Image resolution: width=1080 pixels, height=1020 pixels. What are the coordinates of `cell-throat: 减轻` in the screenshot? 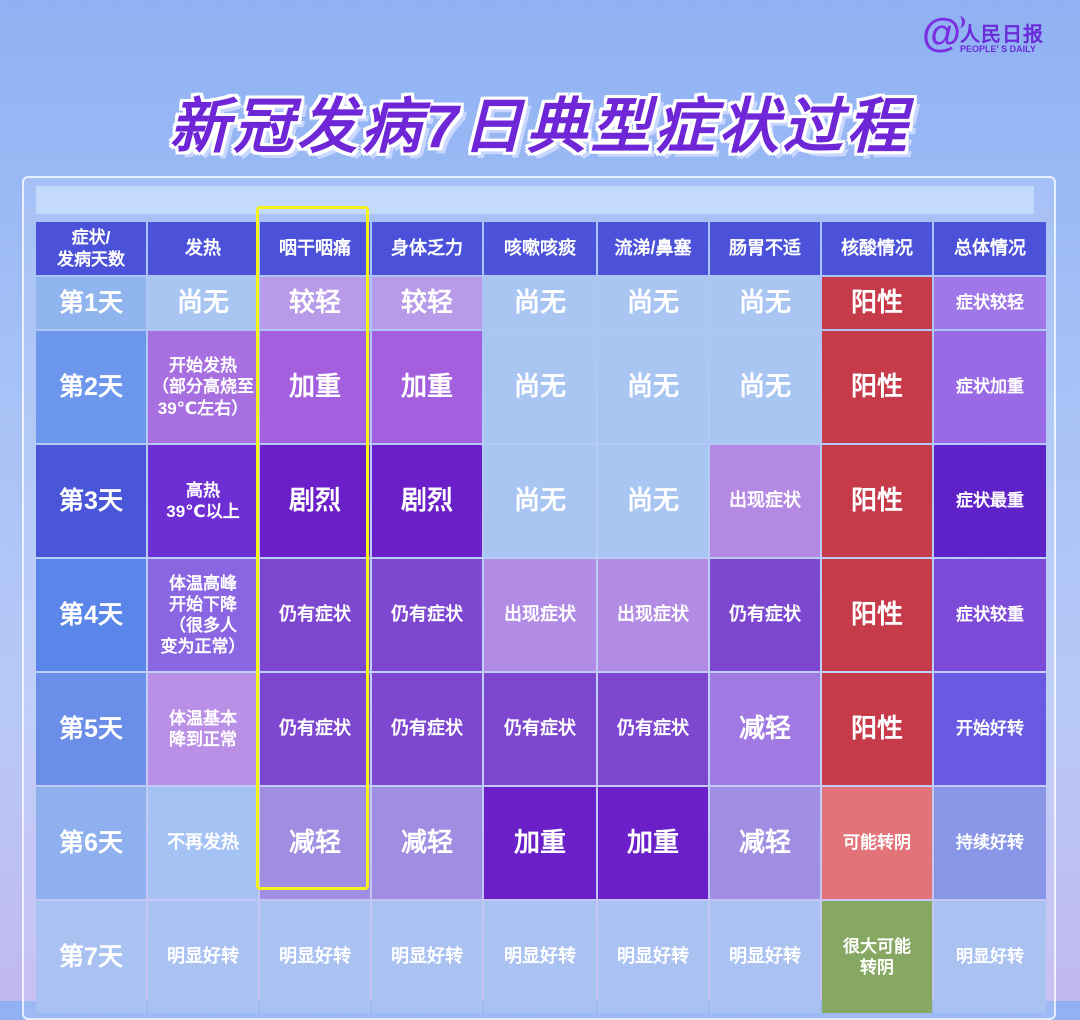 It's located at (315, 843).